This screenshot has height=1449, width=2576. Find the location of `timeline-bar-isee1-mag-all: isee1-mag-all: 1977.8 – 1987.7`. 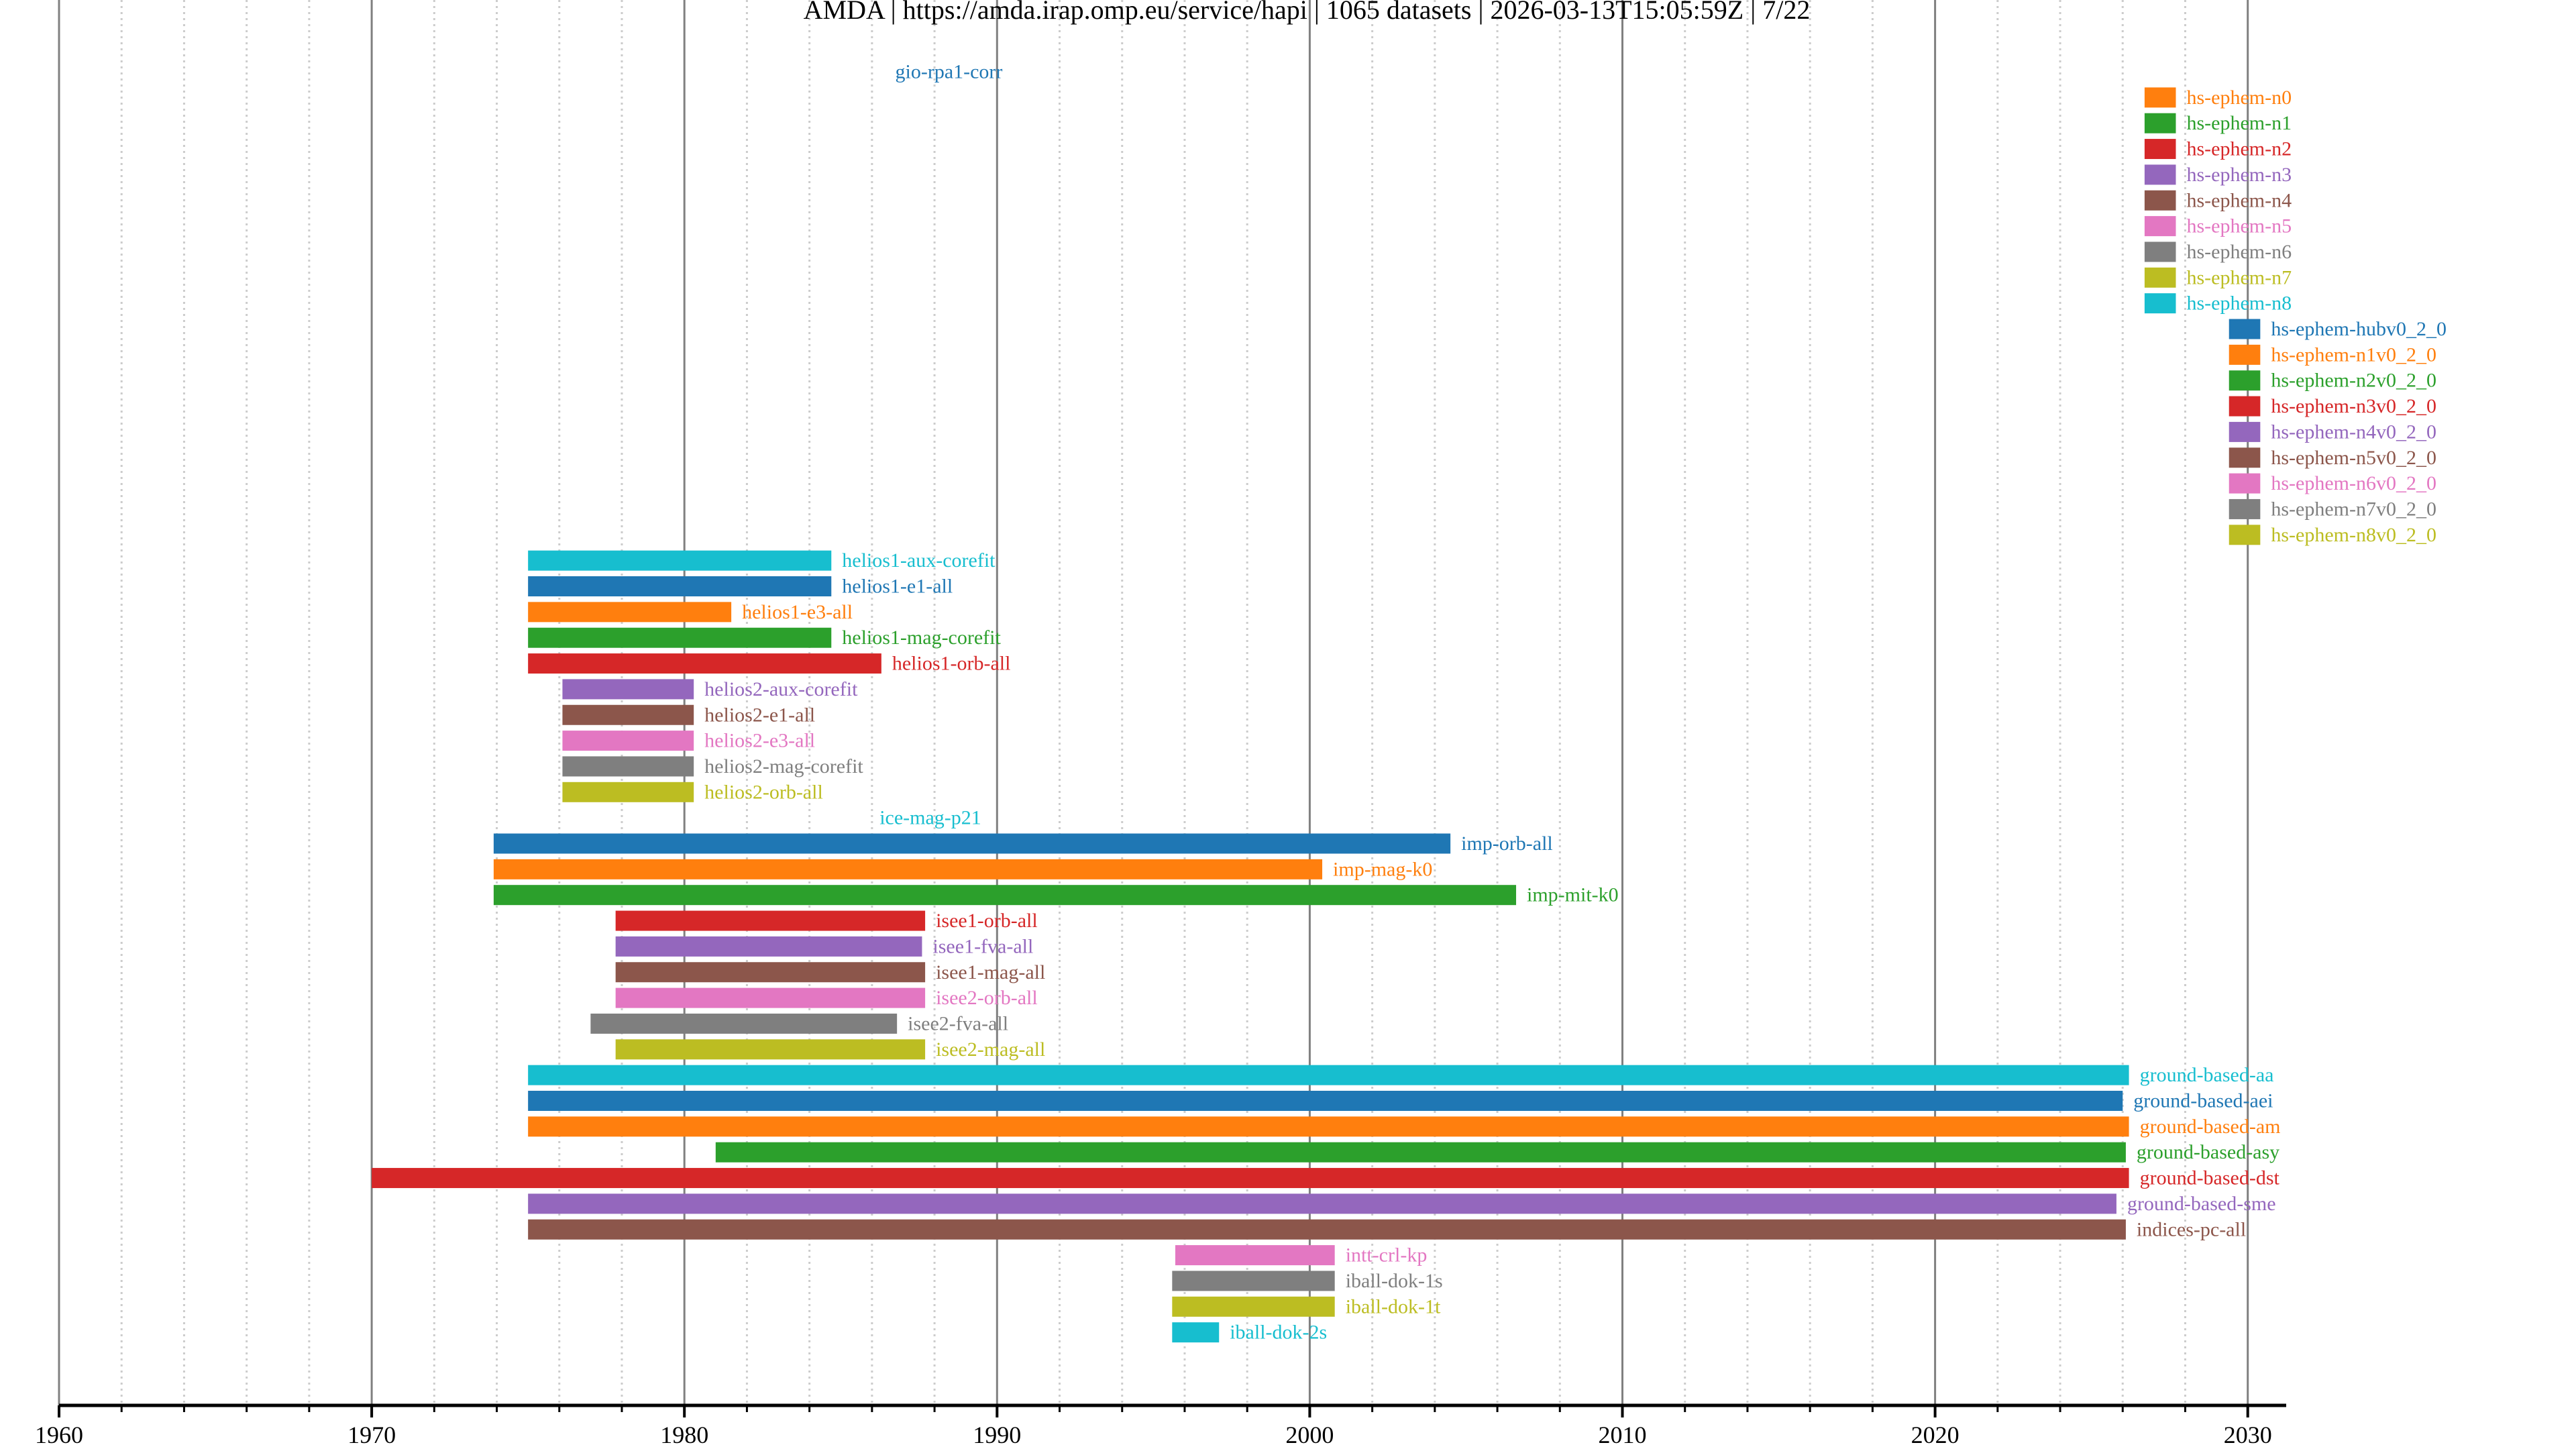

timeline-bar-isee1-mag-all: isee1-mag-all: 1977.8 – 1987.7 is located at coordinates (770, 972).